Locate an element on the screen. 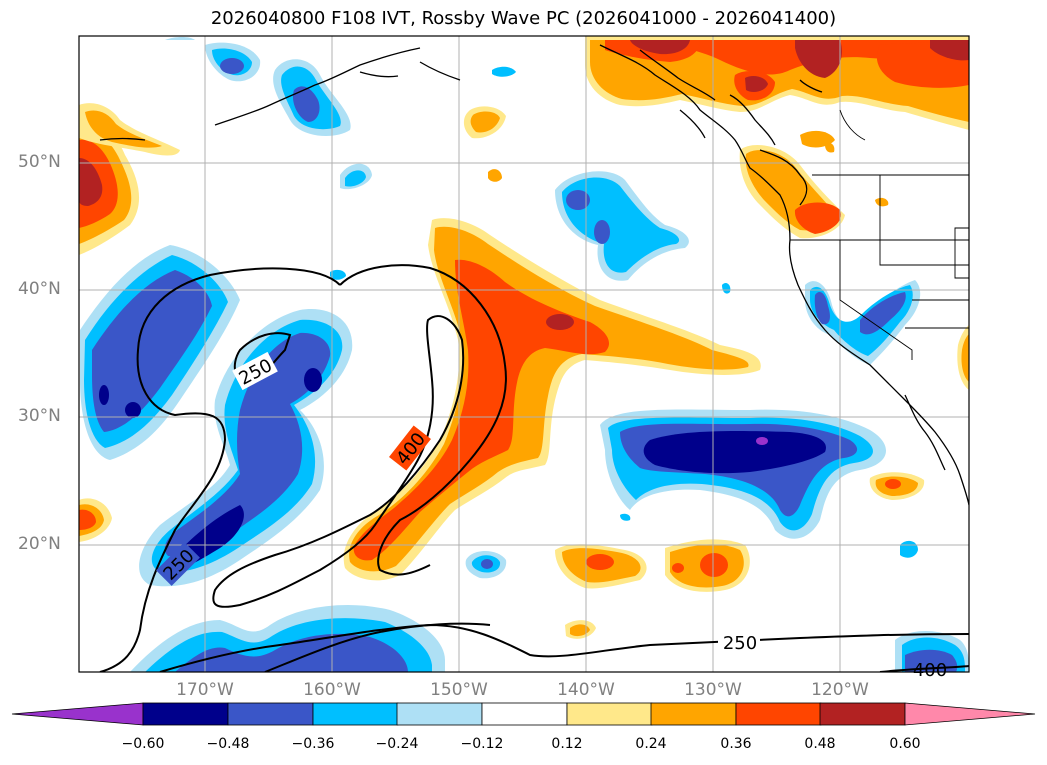  colorbar-tick: 0.24 is located at coordinates (651, 744).